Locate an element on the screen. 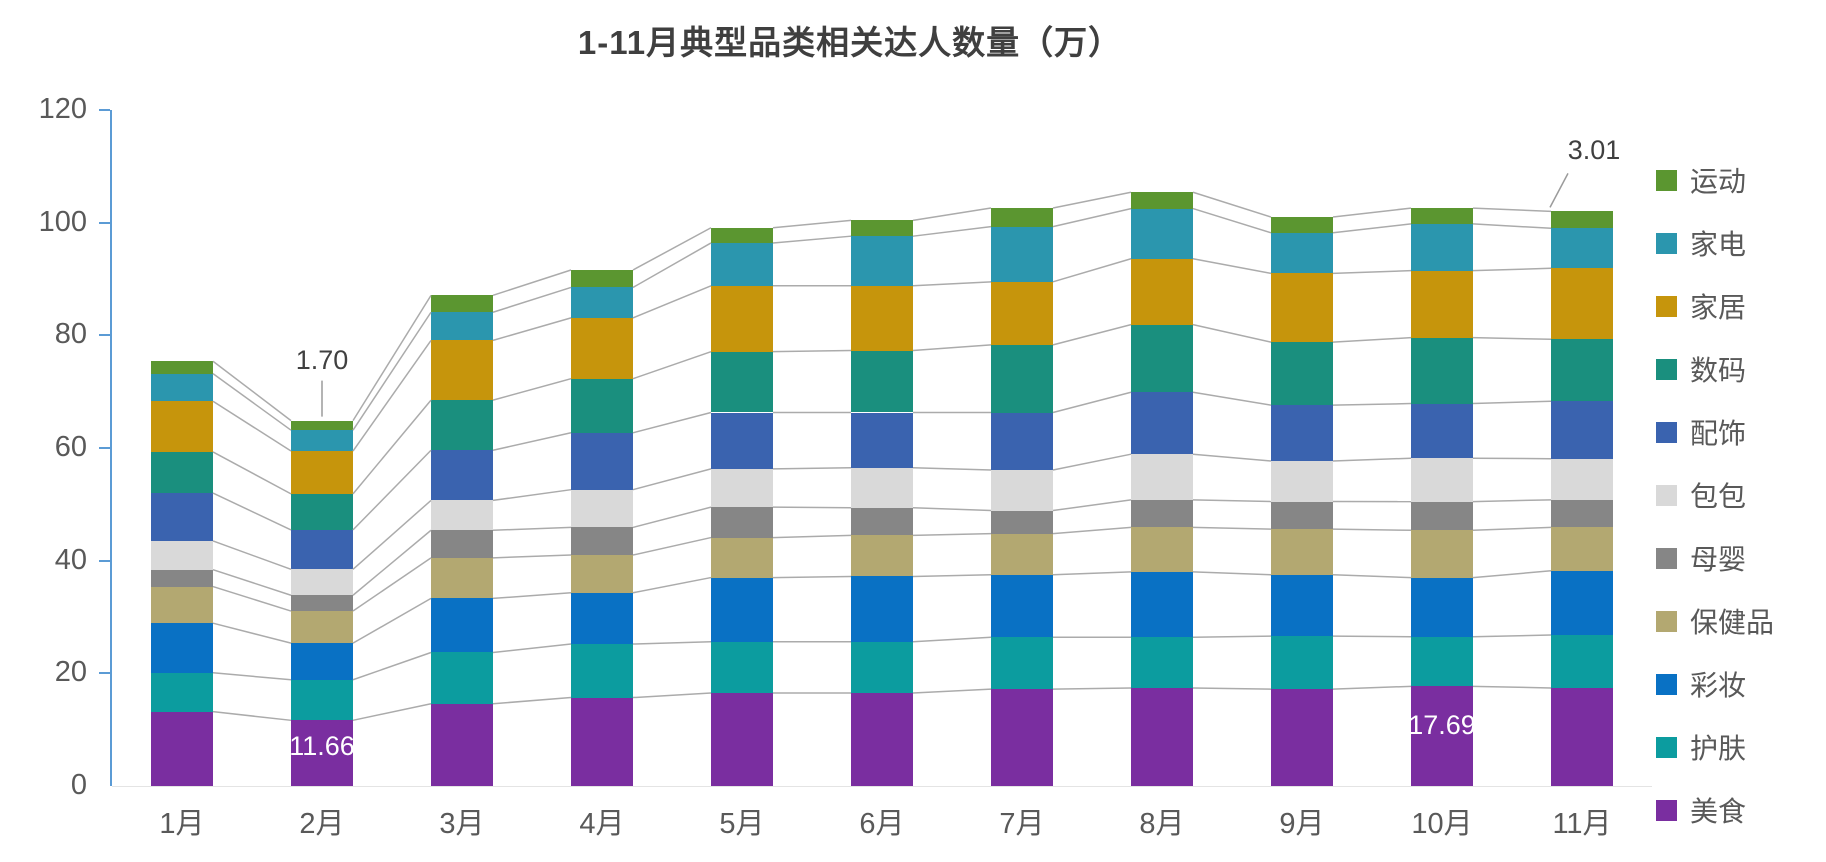 This screenshot has width=1826, height=862. legend-item: 美食 is located at coordinates (1701, 810).